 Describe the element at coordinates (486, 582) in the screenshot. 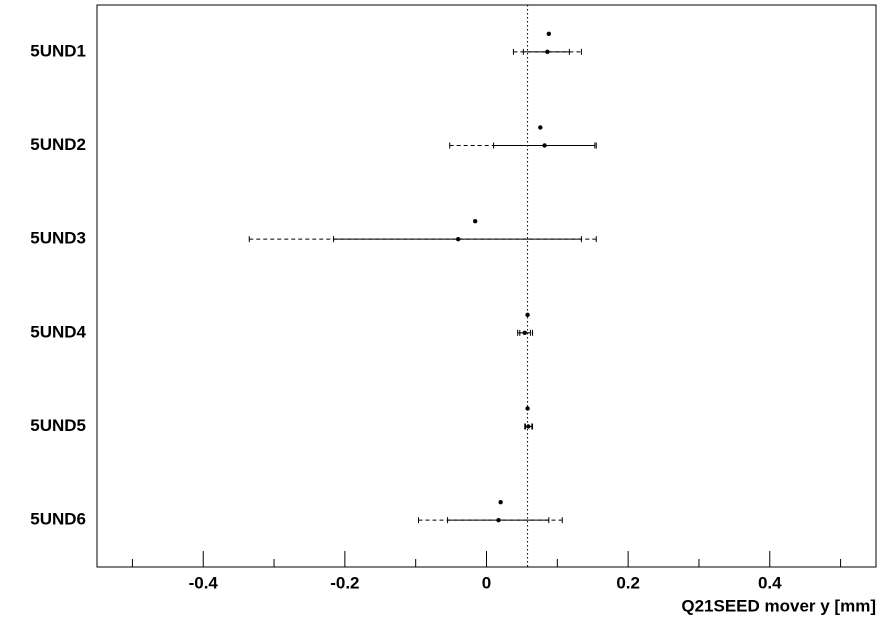

I see `x-tick-label: 0` at that location.